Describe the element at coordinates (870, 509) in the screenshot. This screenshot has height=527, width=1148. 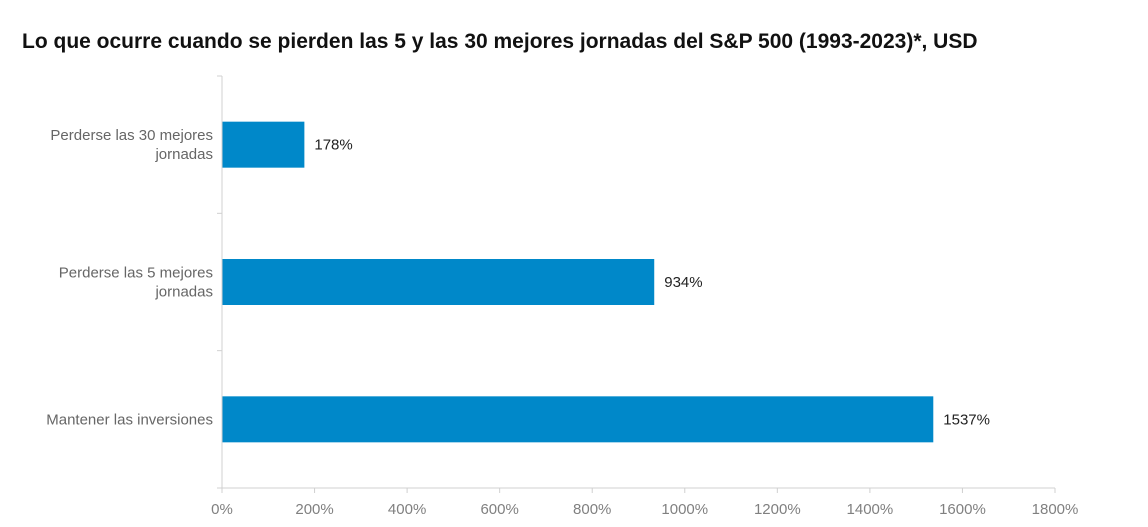
I see `x-tick-label: 1400%` at that location.